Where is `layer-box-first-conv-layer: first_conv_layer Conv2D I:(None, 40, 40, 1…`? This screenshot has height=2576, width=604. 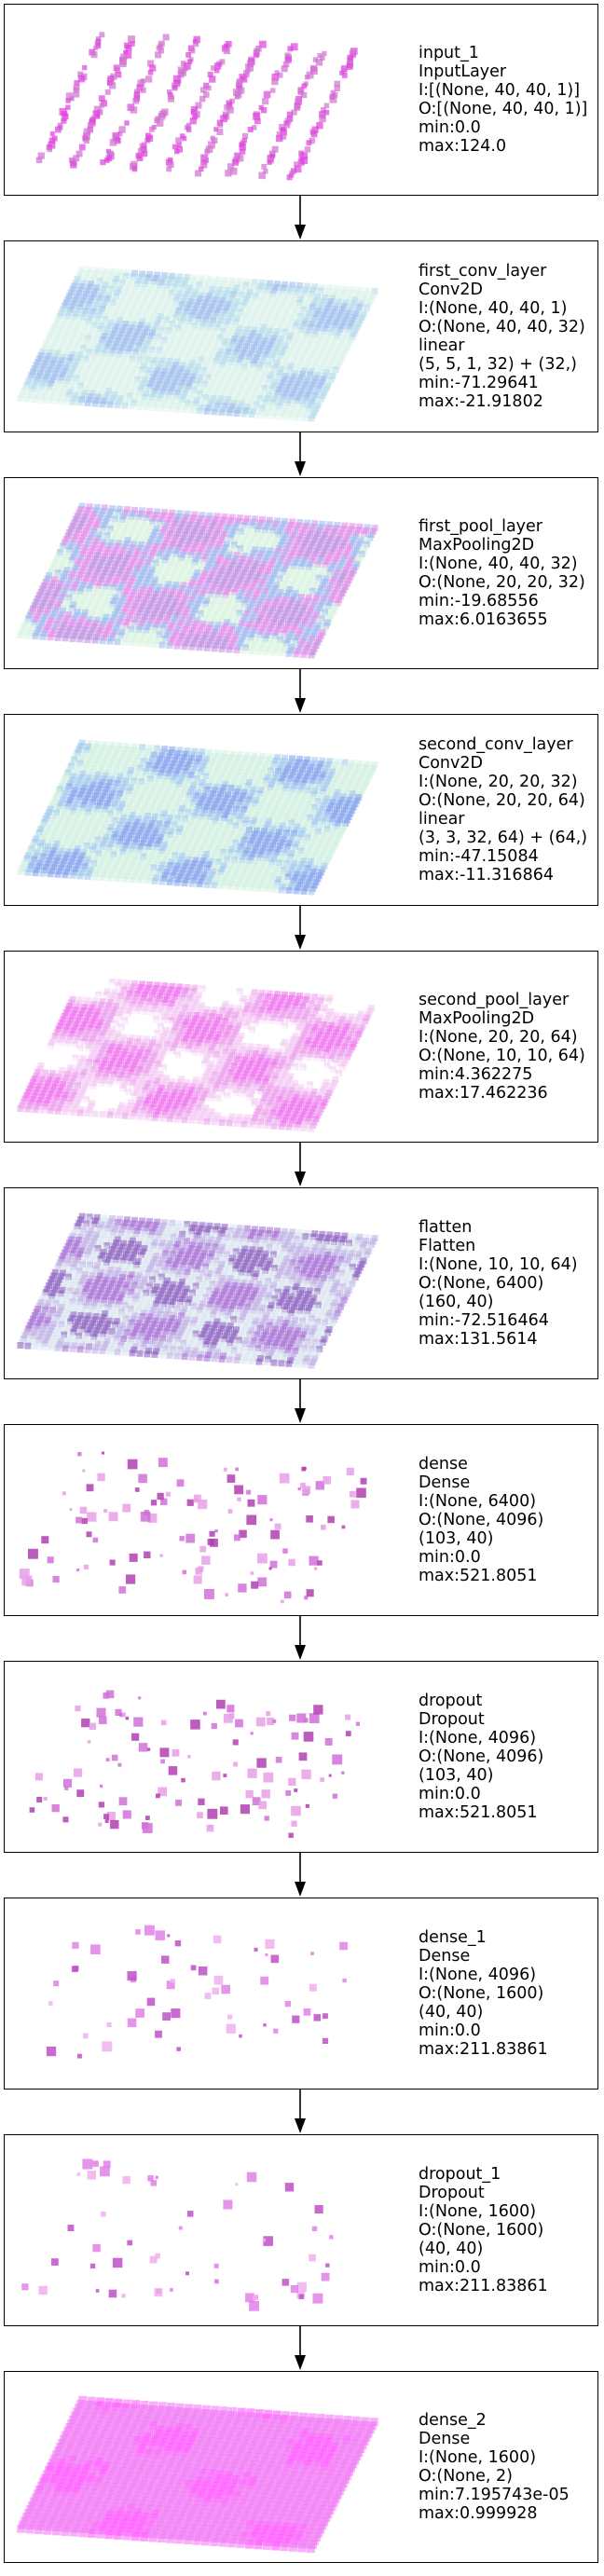 layer-box-first-conv-layer: first_conv_layer Conv2D I:(None, 40, 40, 1… is located at coordinates (301, 336).